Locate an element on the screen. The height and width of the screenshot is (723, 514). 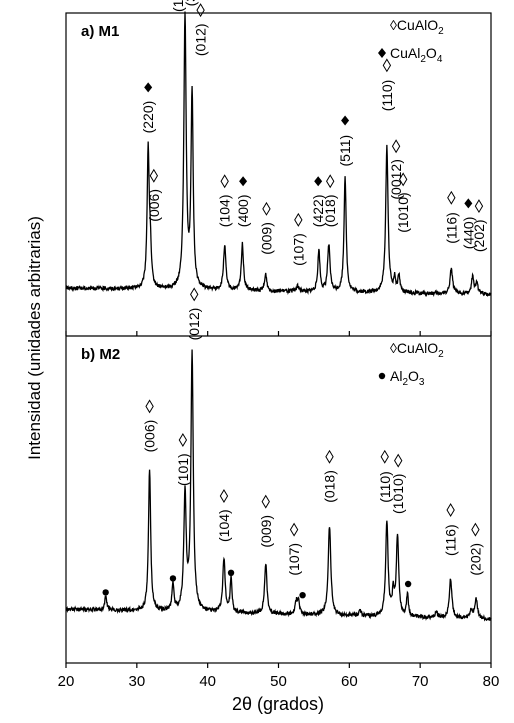
peak-label-m2-7: (009) is located at coordinates (266, 531).